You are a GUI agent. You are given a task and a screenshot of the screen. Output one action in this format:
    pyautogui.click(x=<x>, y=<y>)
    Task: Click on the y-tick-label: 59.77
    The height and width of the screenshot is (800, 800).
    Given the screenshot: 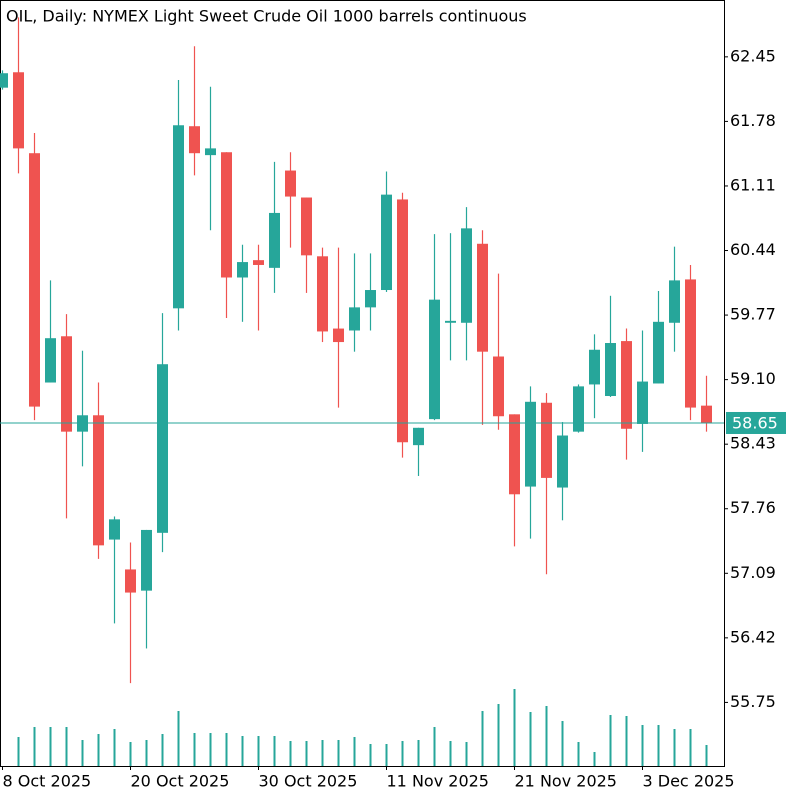 What is the action you would take?
    pyautogui.click(x=753, y=314)
    